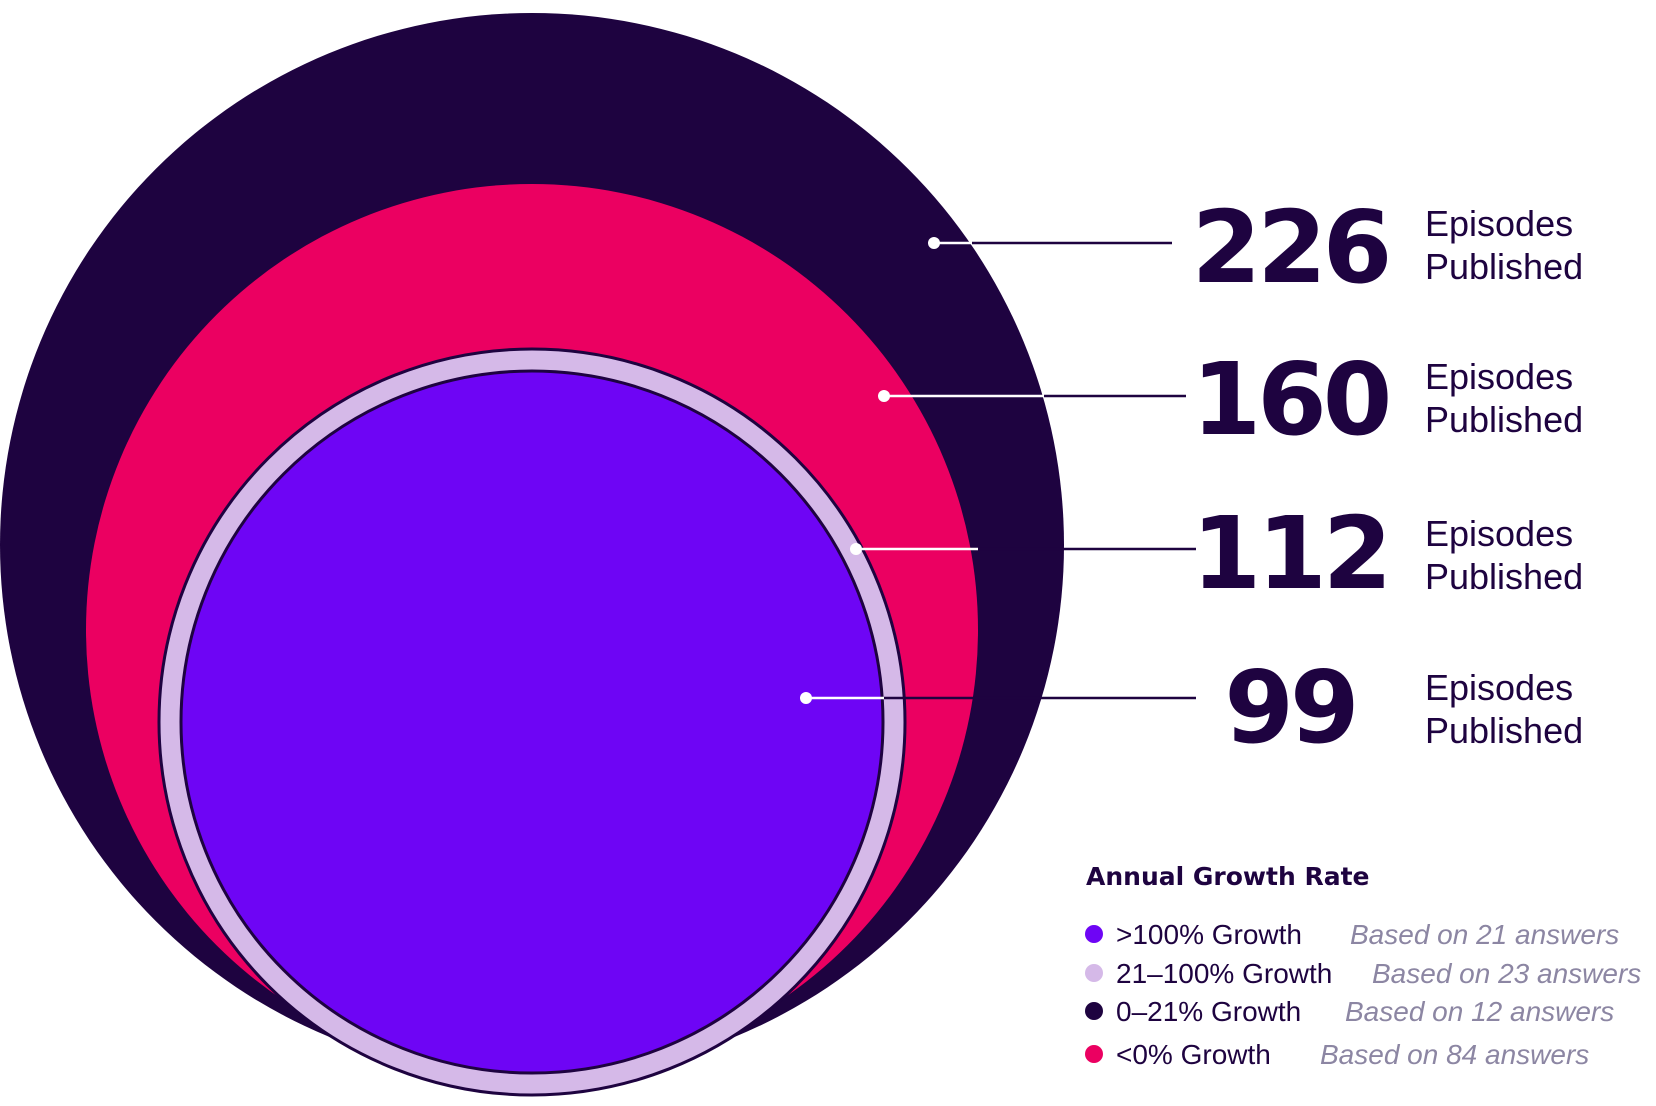 The height and width of the screenshot is (1106, 1656). Describe the element at coordinates (1227, 876) in the screenshot. I see `legend-title: Annual Growth Rate` at that location.